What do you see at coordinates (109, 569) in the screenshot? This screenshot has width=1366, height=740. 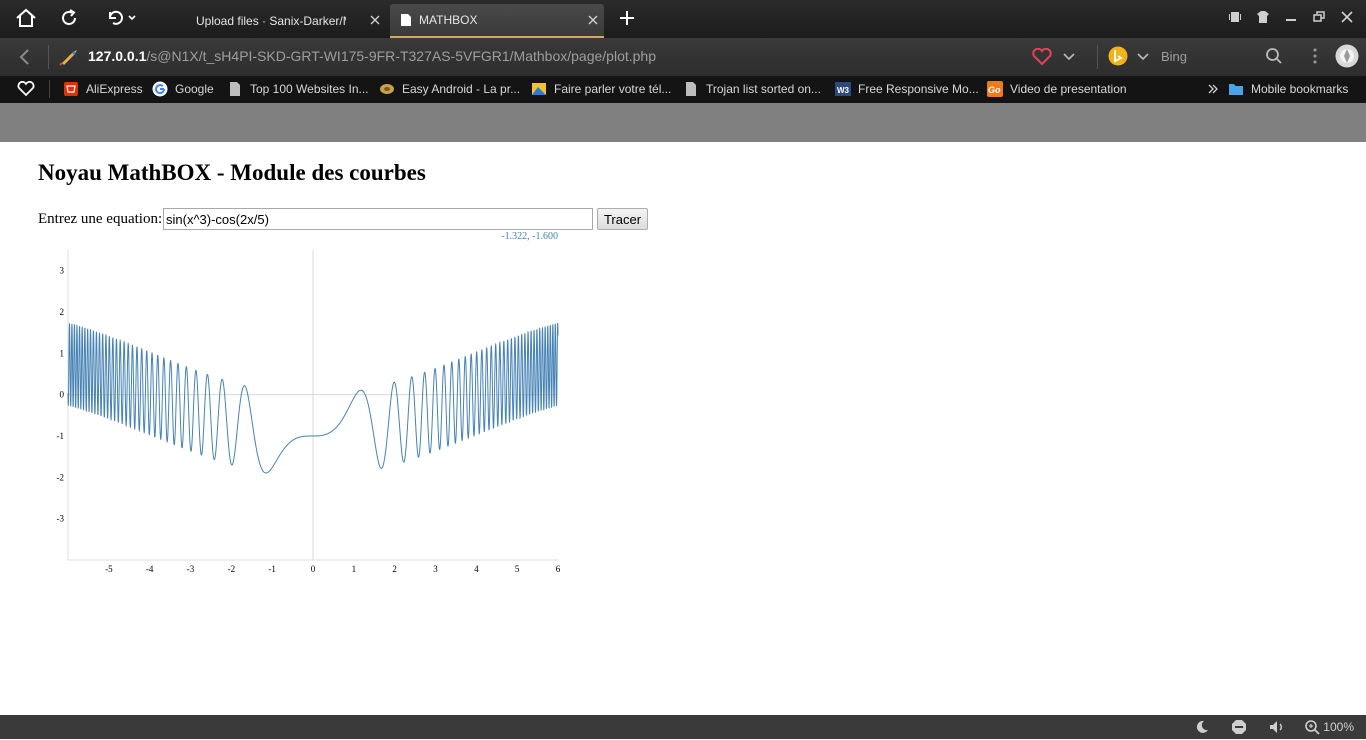 I see `x-tick-label: -5` at bounding box center [109, 569].